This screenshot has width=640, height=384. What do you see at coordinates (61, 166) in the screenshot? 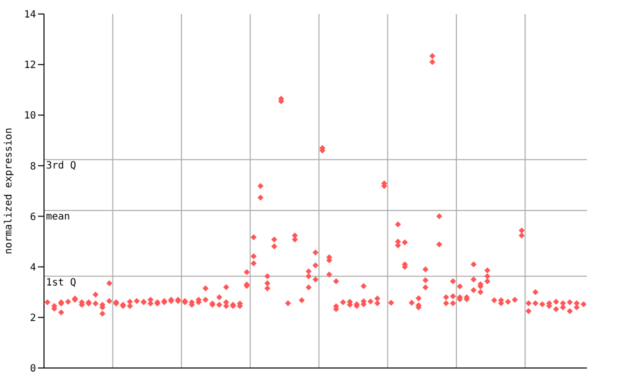
I see `ref-line-label: 3rd Q` at bounding box center [61, 166].